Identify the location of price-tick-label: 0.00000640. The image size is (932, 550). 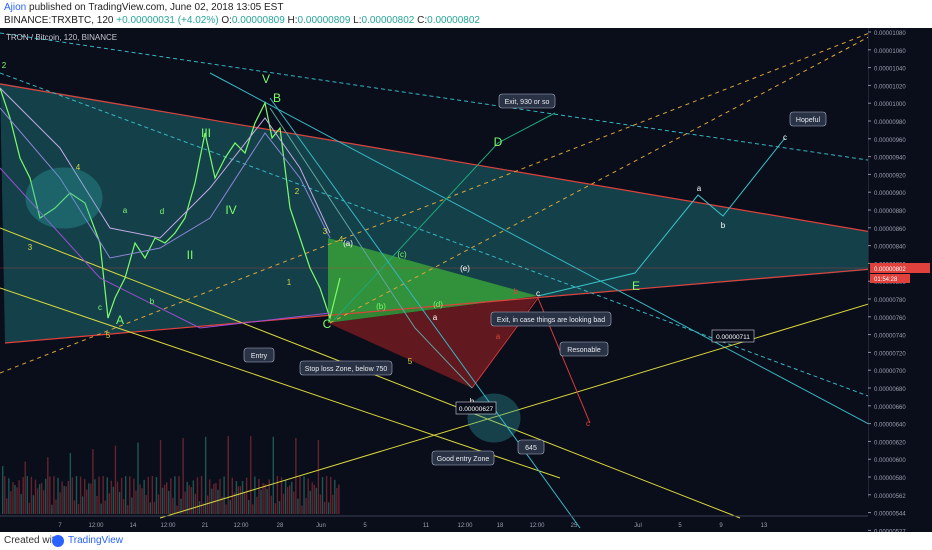
(890, 426).